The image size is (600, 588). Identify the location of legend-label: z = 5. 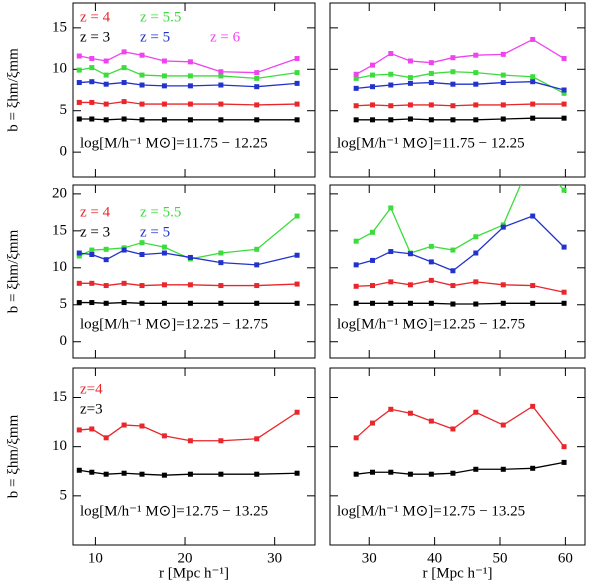
(155, 232).